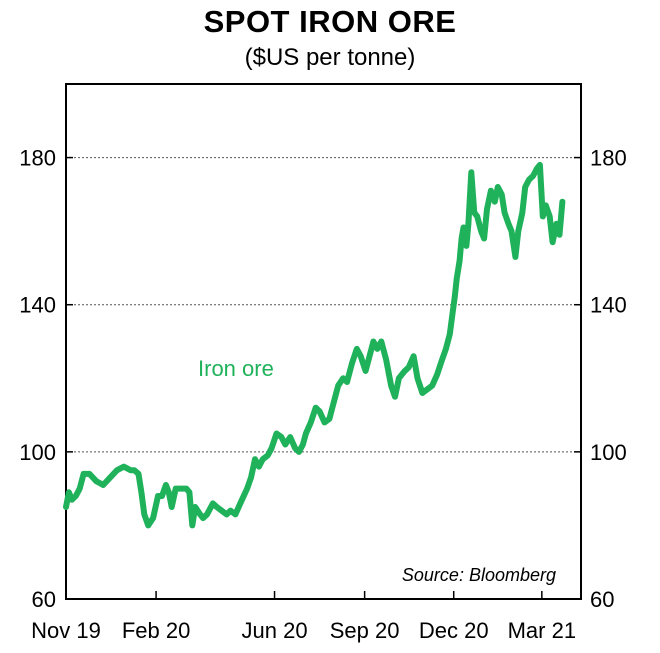 The image size is (660, 653). Describe the element at coordinates (542, 630) in the screenshot. I see `x-tick-label-5: Mar 21` at that location.